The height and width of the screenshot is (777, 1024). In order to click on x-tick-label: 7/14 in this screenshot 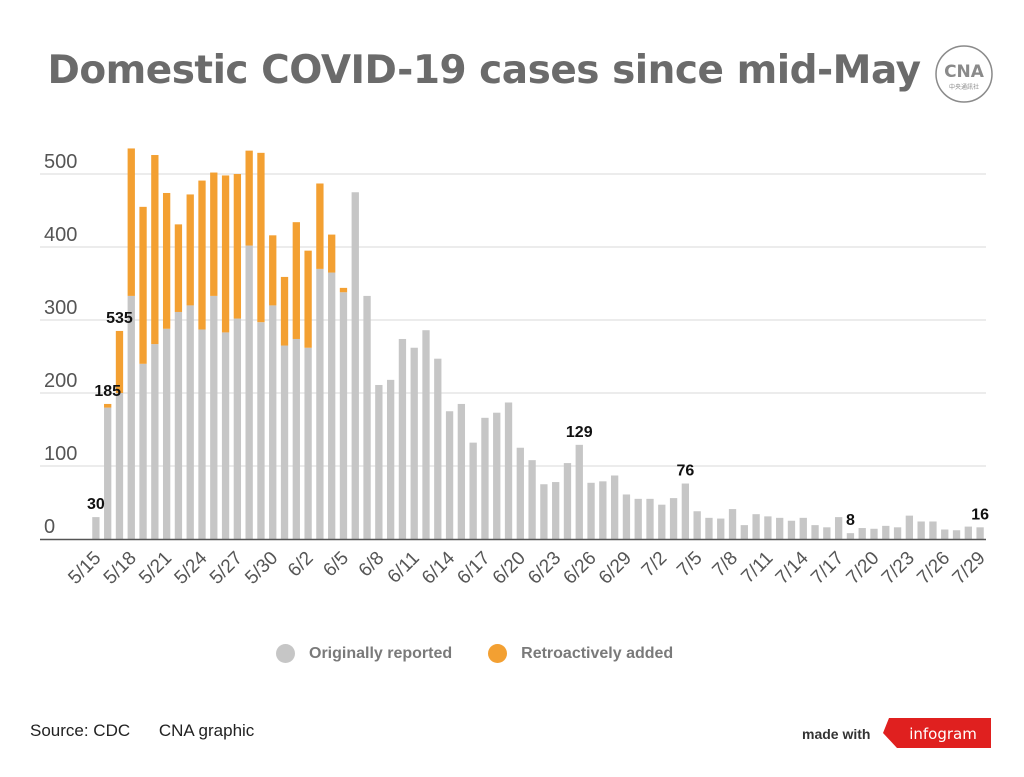, I will do `click(792, 567)`.